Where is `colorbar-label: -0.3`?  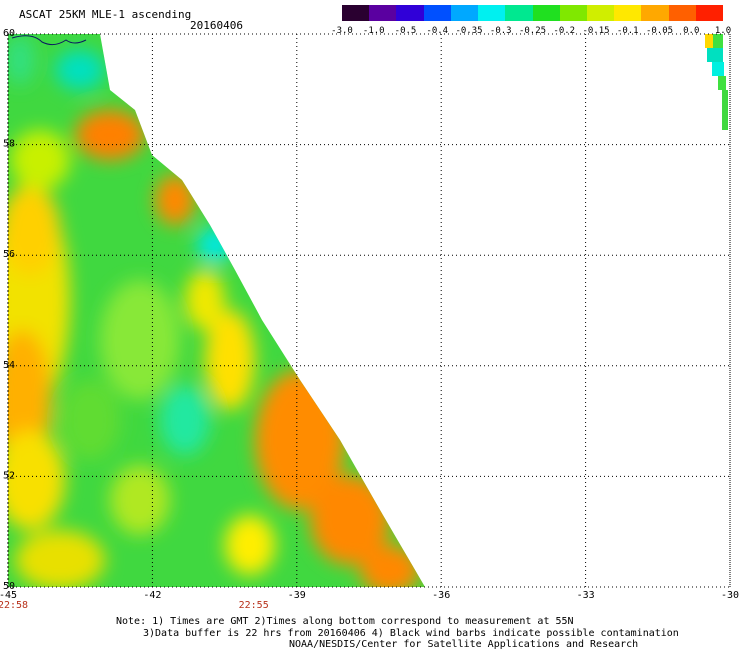 colorbar-label: -0.3 is located at coordinates (500, 31).